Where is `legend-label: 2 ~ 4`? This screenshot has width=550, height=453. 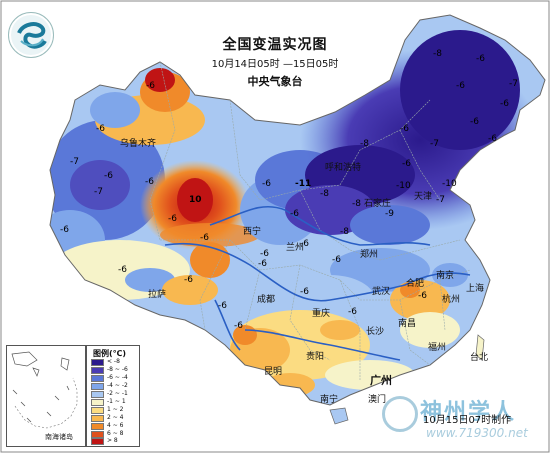
legend-label: 2 ~ 4 is located at coordinates (115, 417).